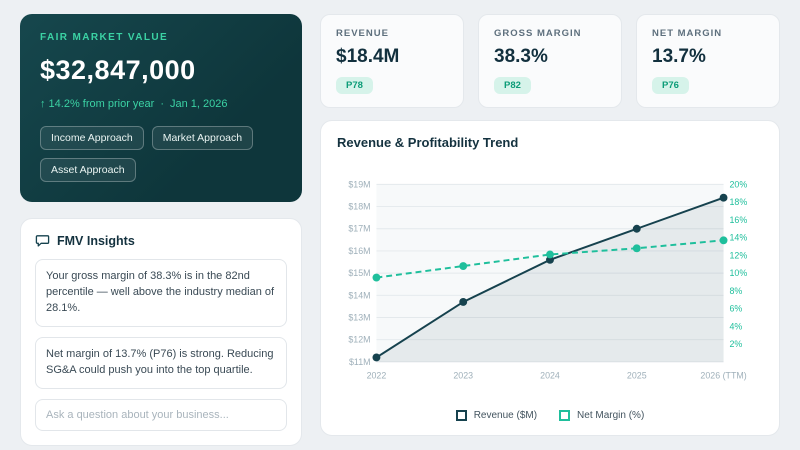 This screenshot has height=450, width=800. I want to click on insights-header: FMV Insights, so click(161, 240).